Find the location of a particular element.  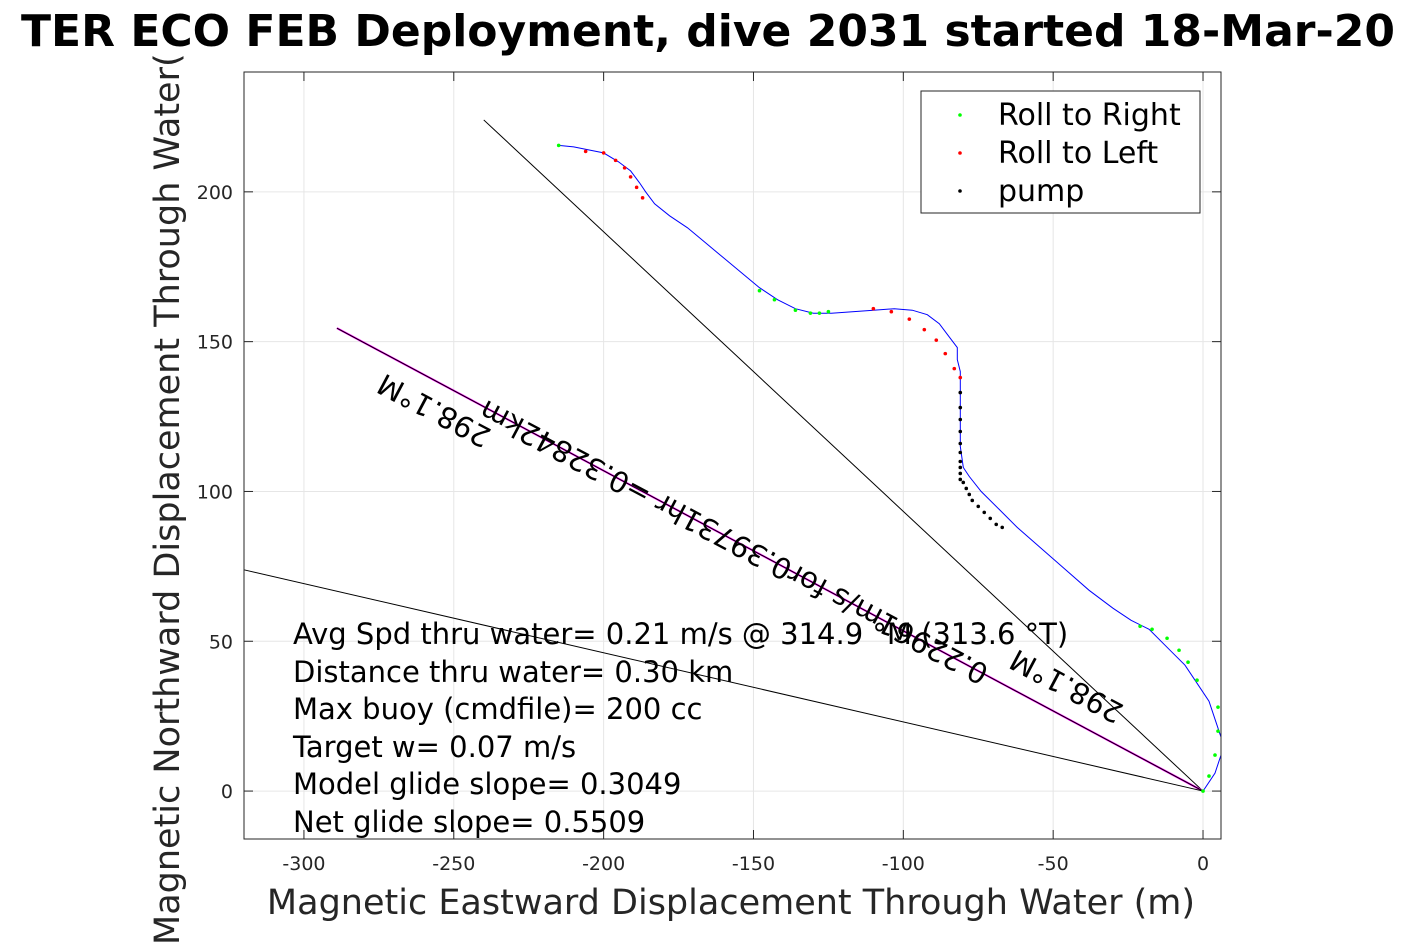

x-tick-label: -200 is located at coordinates (603, 864).